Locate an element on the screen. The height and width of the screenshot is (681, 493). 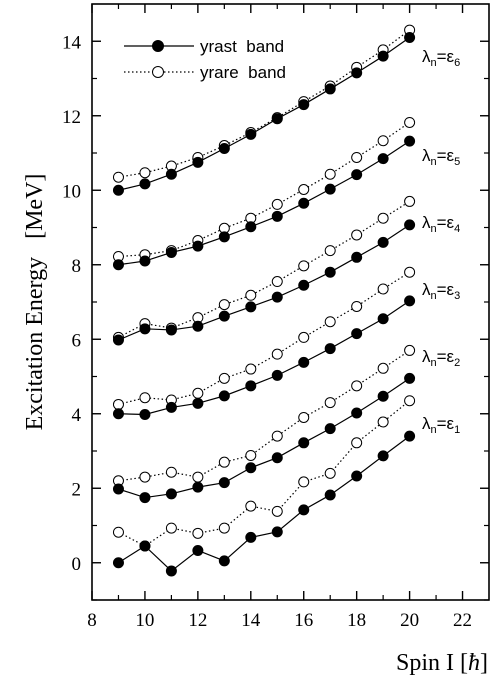
x-tick-label: 22 is located at coordinates (462, 620).